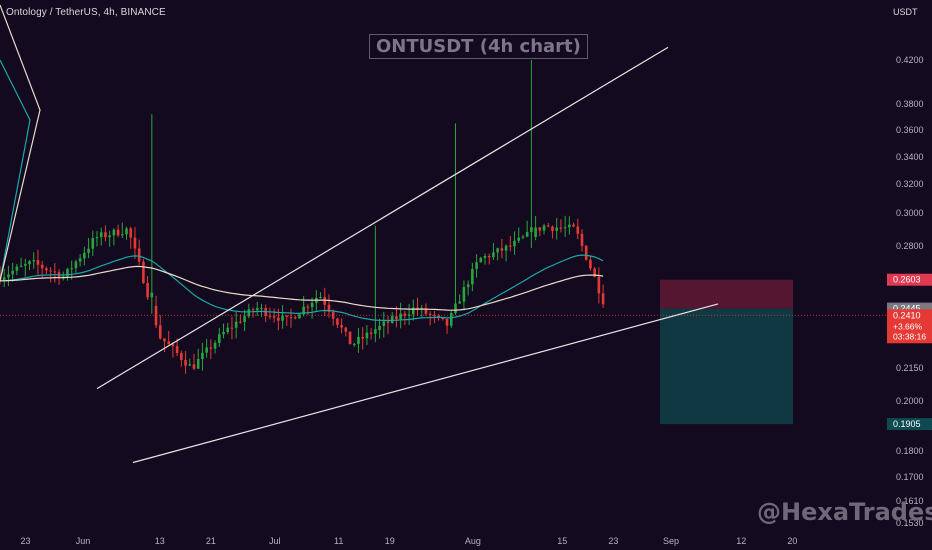 The height and width of the screenshot is (550, 932). I want to click on x-tick-label: 12, so click(741, 541).